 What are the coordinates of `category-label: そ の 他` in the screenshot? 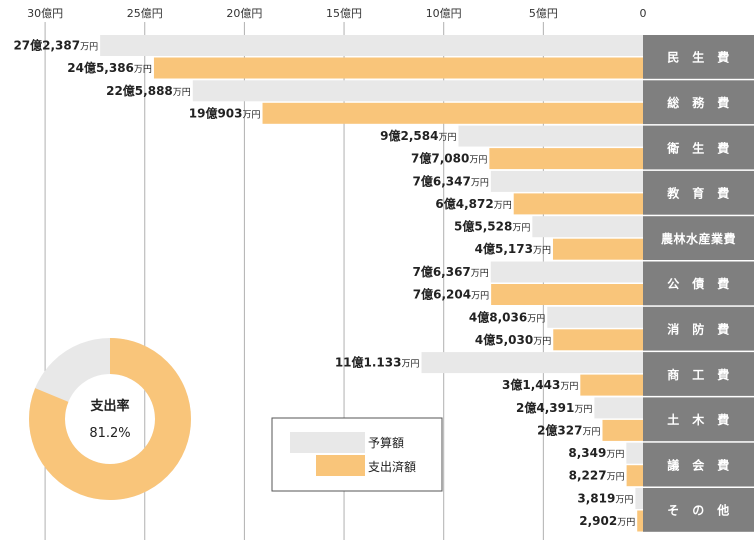 It's located at (698, 510).